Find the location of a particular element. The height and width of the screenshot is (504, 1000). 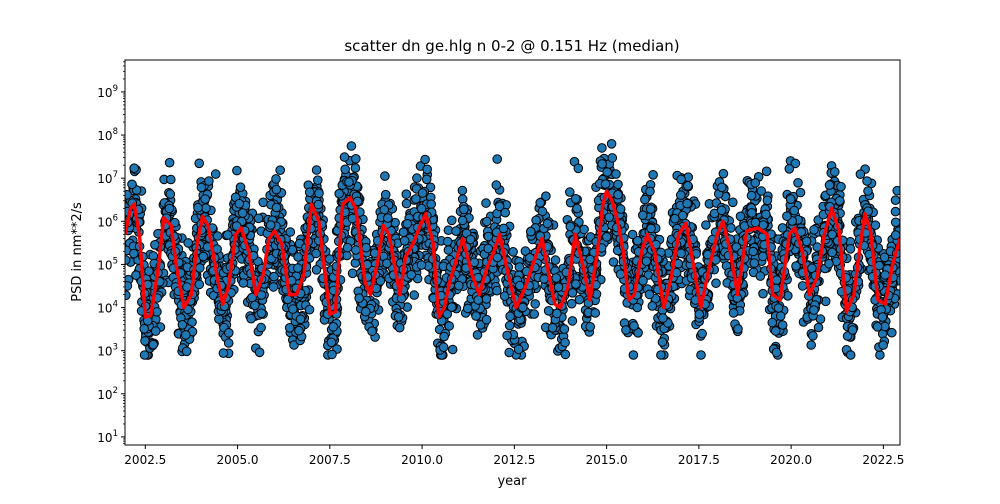

x-tick-label: 2002.5 is located at coordinates (145, 460).